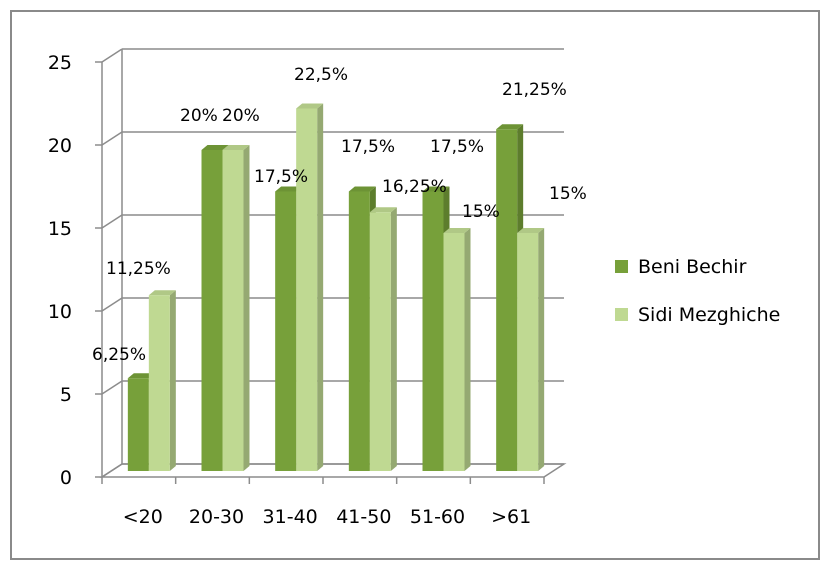  I want to click on x-tick-label: 31-40, so click(290, 517).